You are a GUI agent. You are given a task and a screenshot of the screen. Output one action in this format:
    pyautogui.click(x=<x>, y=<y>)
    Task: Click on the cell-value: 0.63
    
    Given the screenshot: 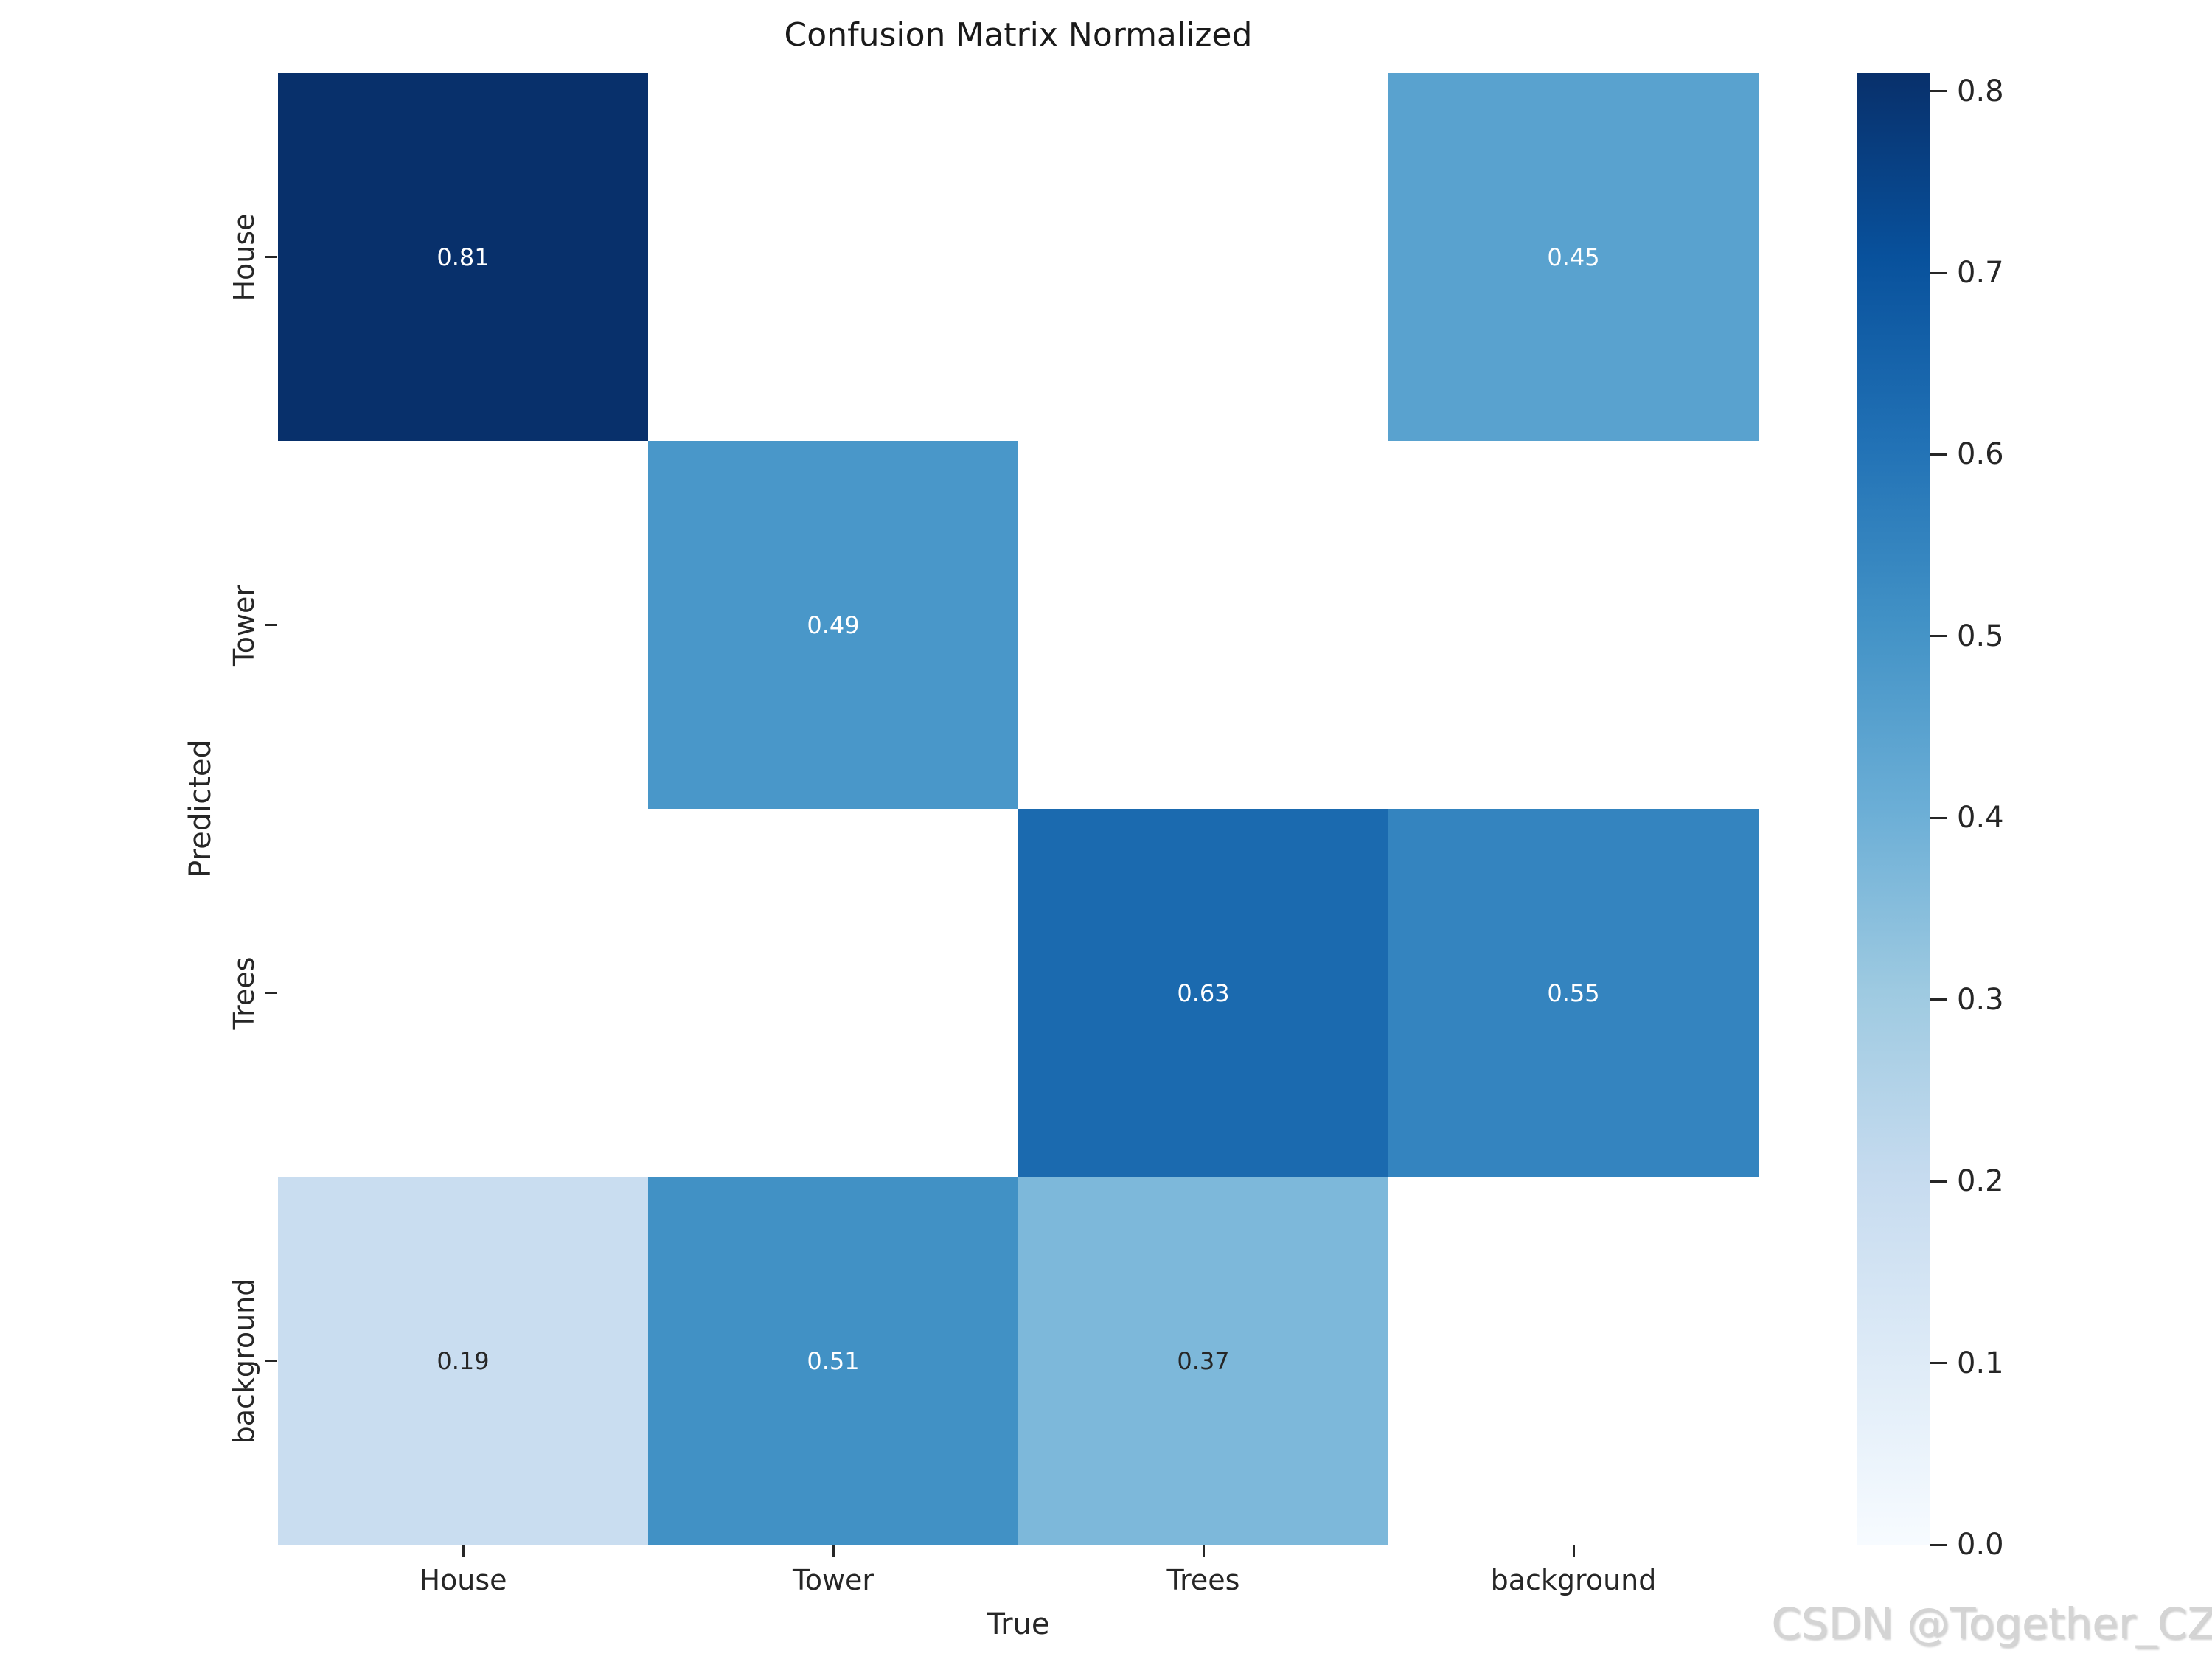 What is the action you would take?
    pyautogui.click(x=1203, y=992)
    